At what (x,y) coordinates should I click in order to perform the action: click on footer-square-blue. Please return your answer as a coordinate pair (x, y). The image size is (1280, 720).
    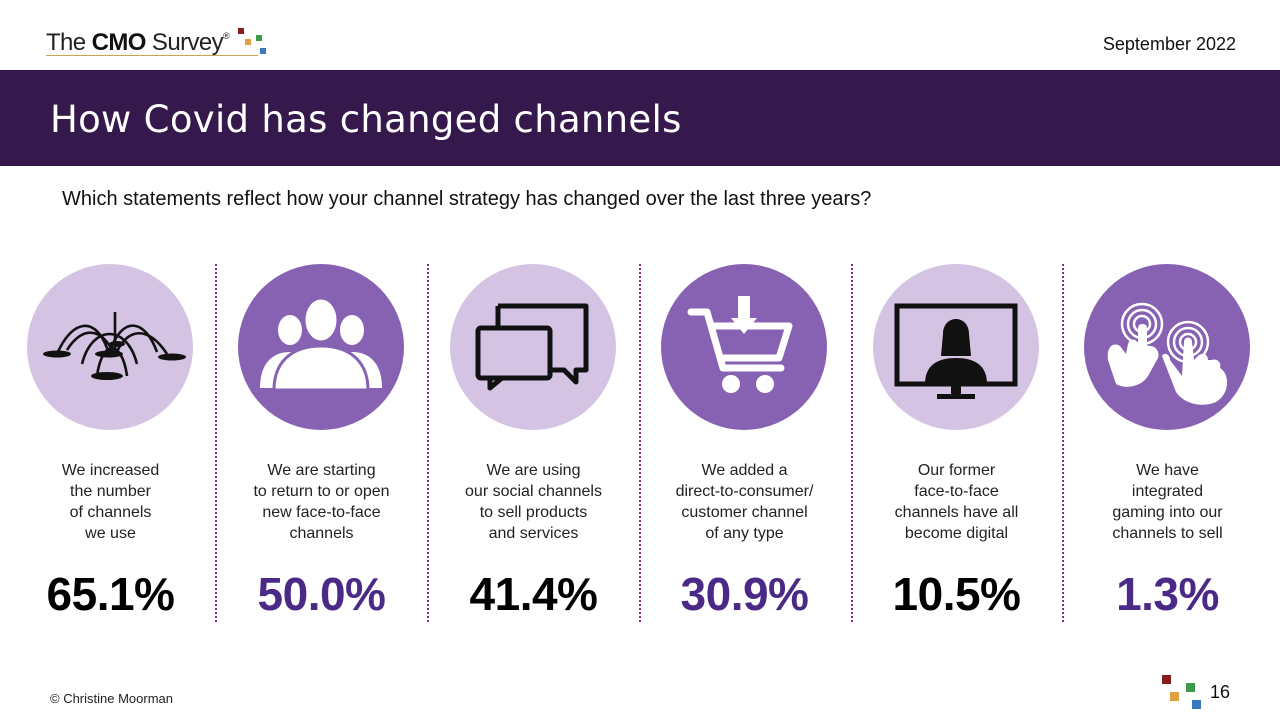
    Looking at the image, I should click on (1196, 704).